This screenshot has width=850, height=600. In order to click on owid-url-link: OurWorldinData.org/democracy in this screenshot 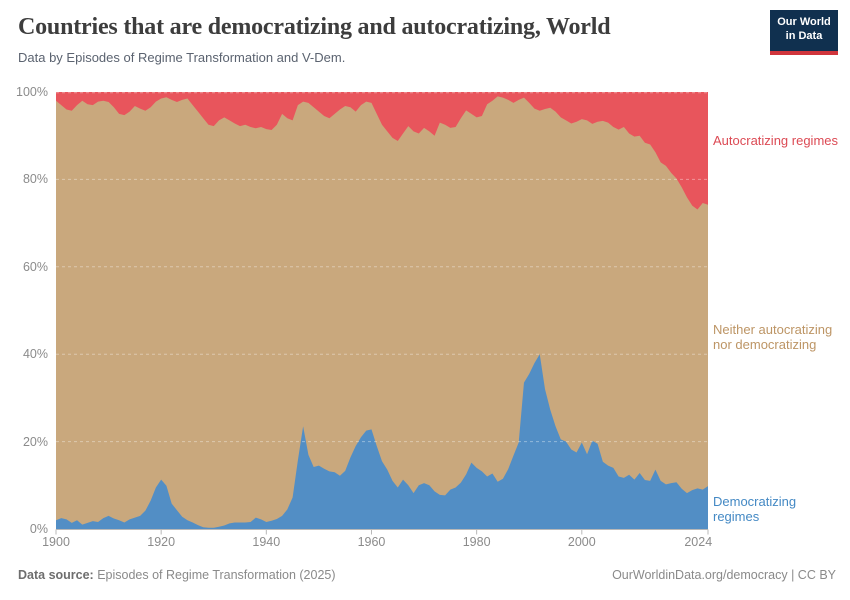, I will do `click(700, 575)`.